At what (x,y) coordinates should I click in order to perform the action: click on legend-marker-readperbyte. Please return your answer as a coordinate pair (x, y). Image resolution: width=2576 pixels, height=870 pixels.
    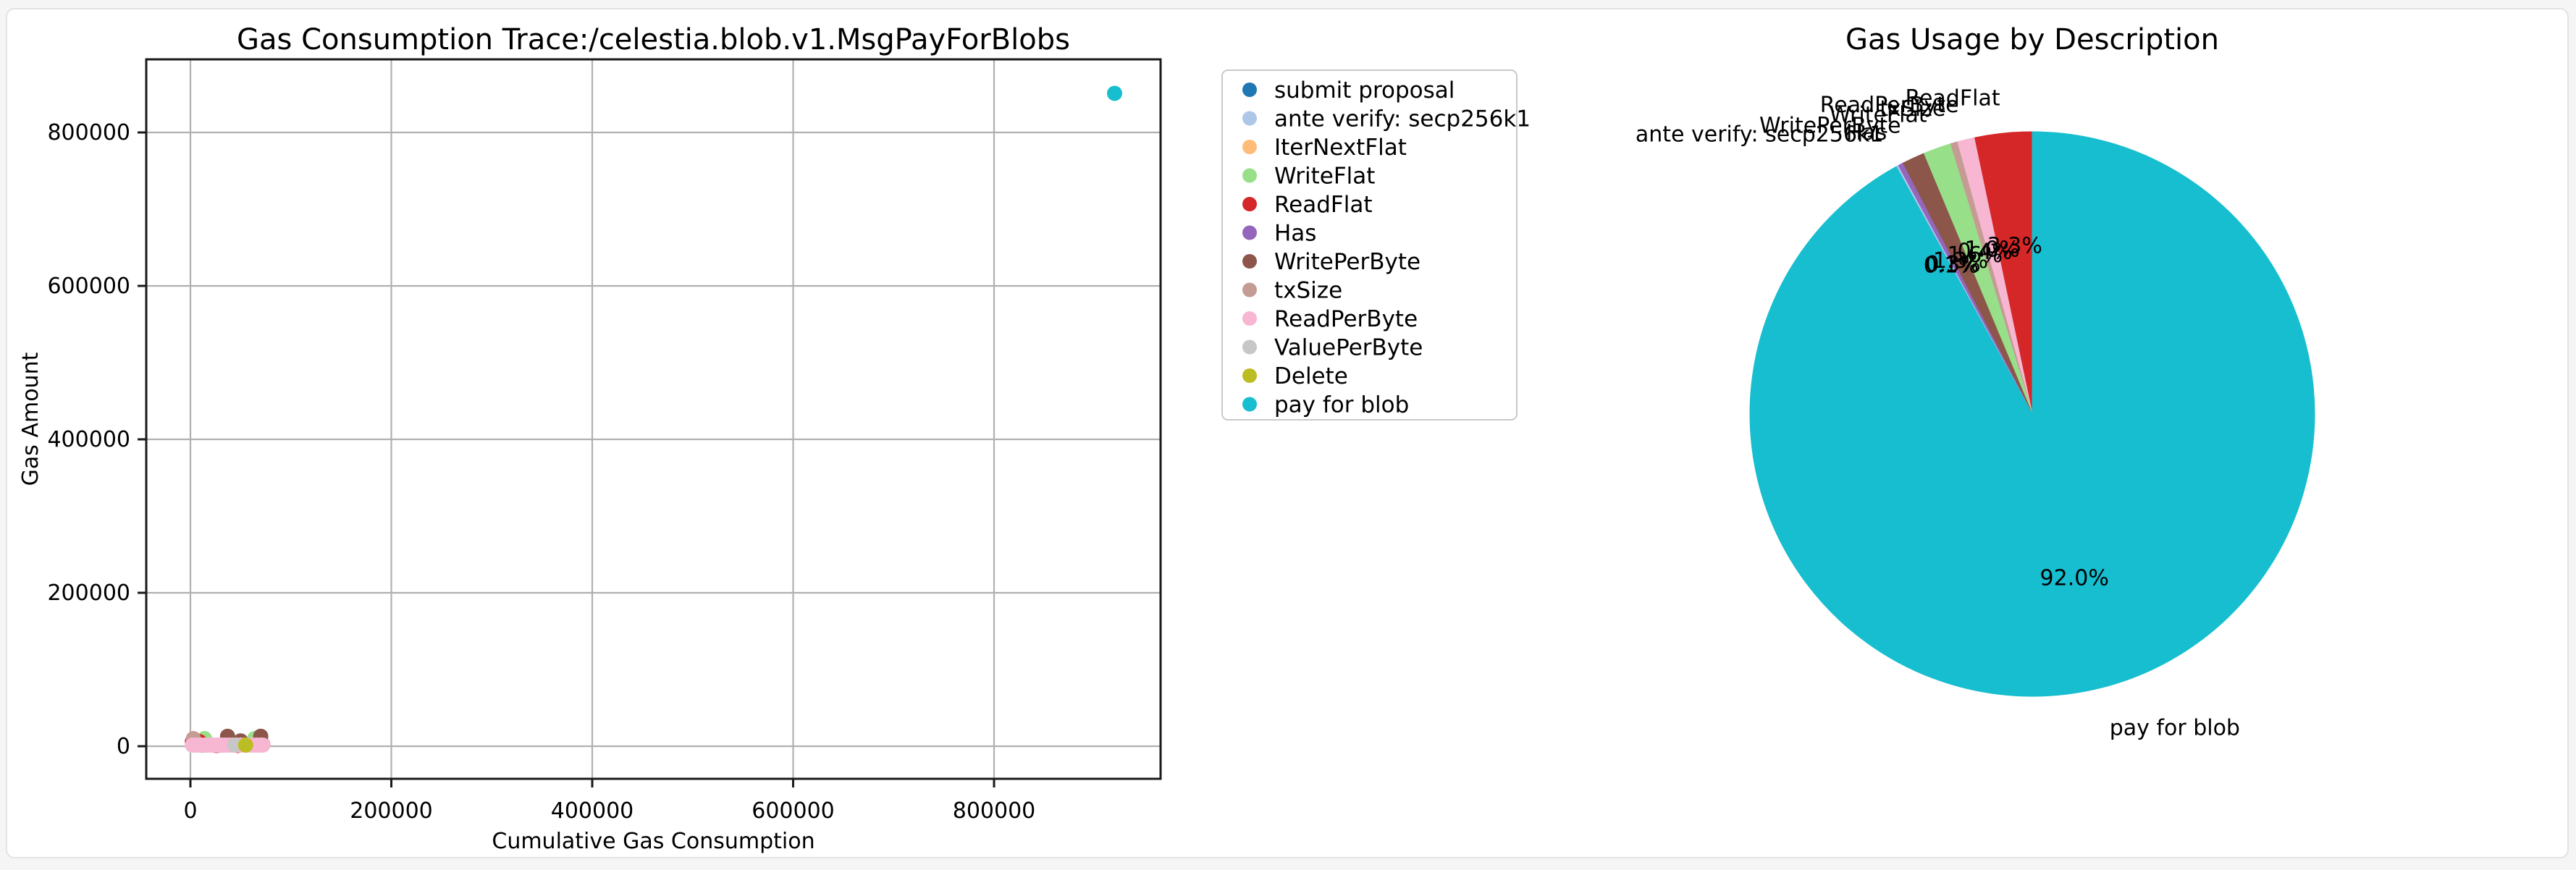
    Looking at the image, I should click on (1249, 318).